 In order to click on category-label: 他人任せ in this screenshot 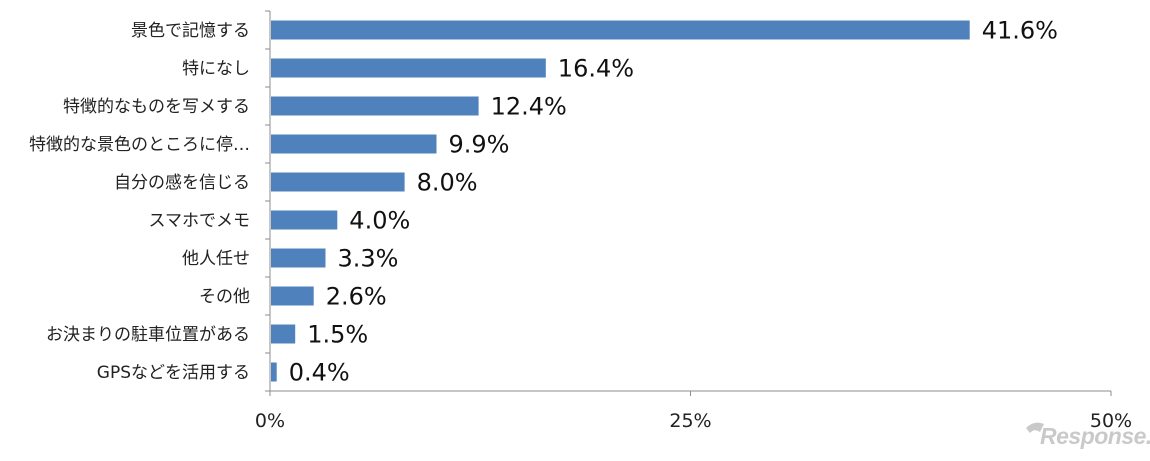, I will do `click(216, 259)`.